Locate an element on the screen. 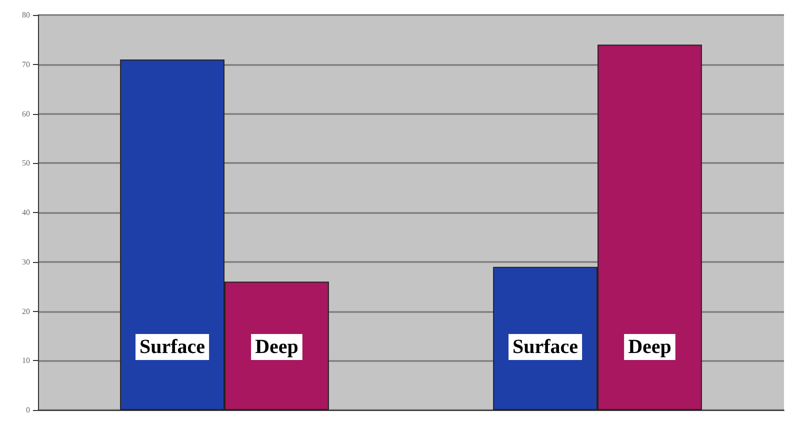 This screenshot has width=794, height=434. y-tick-label: 20 is located at coordinates (26, 311).